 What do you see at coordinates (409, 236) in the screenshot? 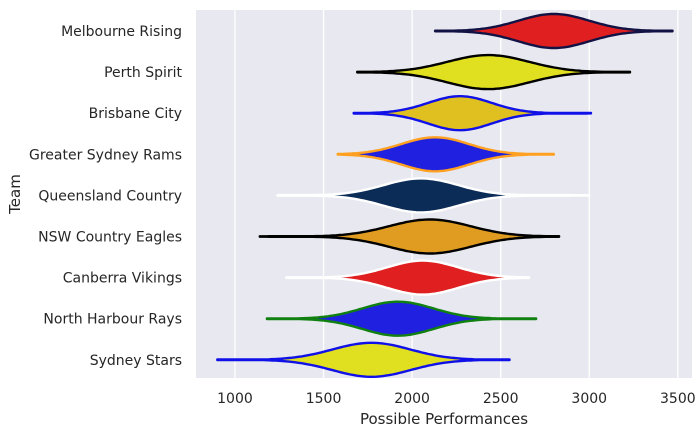
I see `violin-nsw-country-eagles` at bounding box center [409, 236].